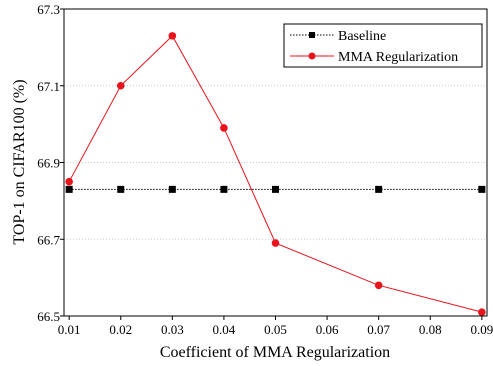 The width and height of the screenshot is (493, 366). I want to click on x-tick-label: 0.01, so click(69, 329).